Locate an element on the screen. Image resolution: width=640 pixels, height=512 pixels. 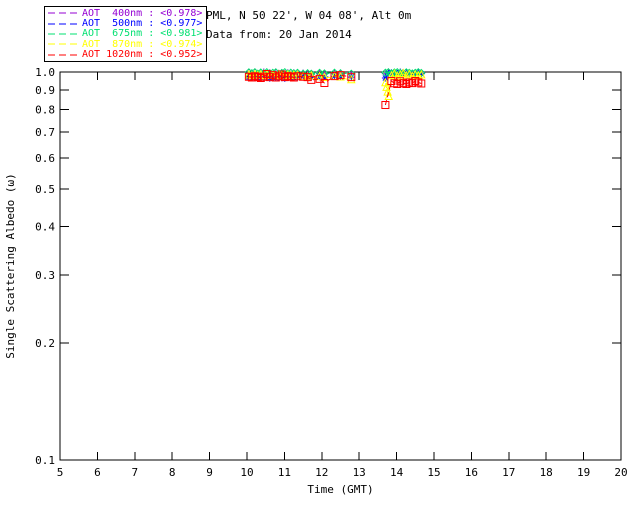
legend-item-aot-1020nm: AOT 1020nm : <0.952> is located at coordinates (125, 55).